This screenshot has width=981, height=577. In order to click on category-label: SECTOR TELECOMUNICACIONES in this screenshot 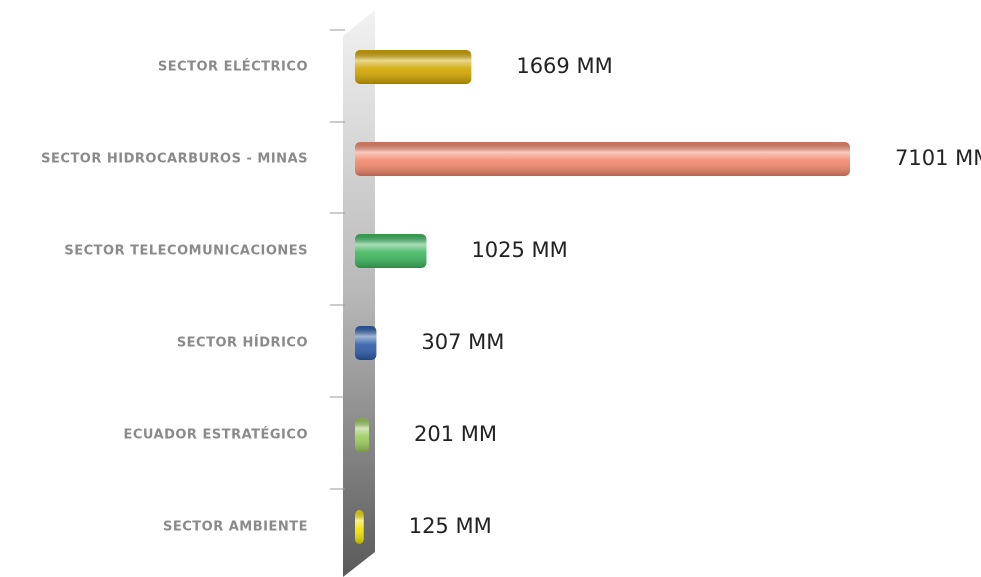, I will do `click(186, 251)`.